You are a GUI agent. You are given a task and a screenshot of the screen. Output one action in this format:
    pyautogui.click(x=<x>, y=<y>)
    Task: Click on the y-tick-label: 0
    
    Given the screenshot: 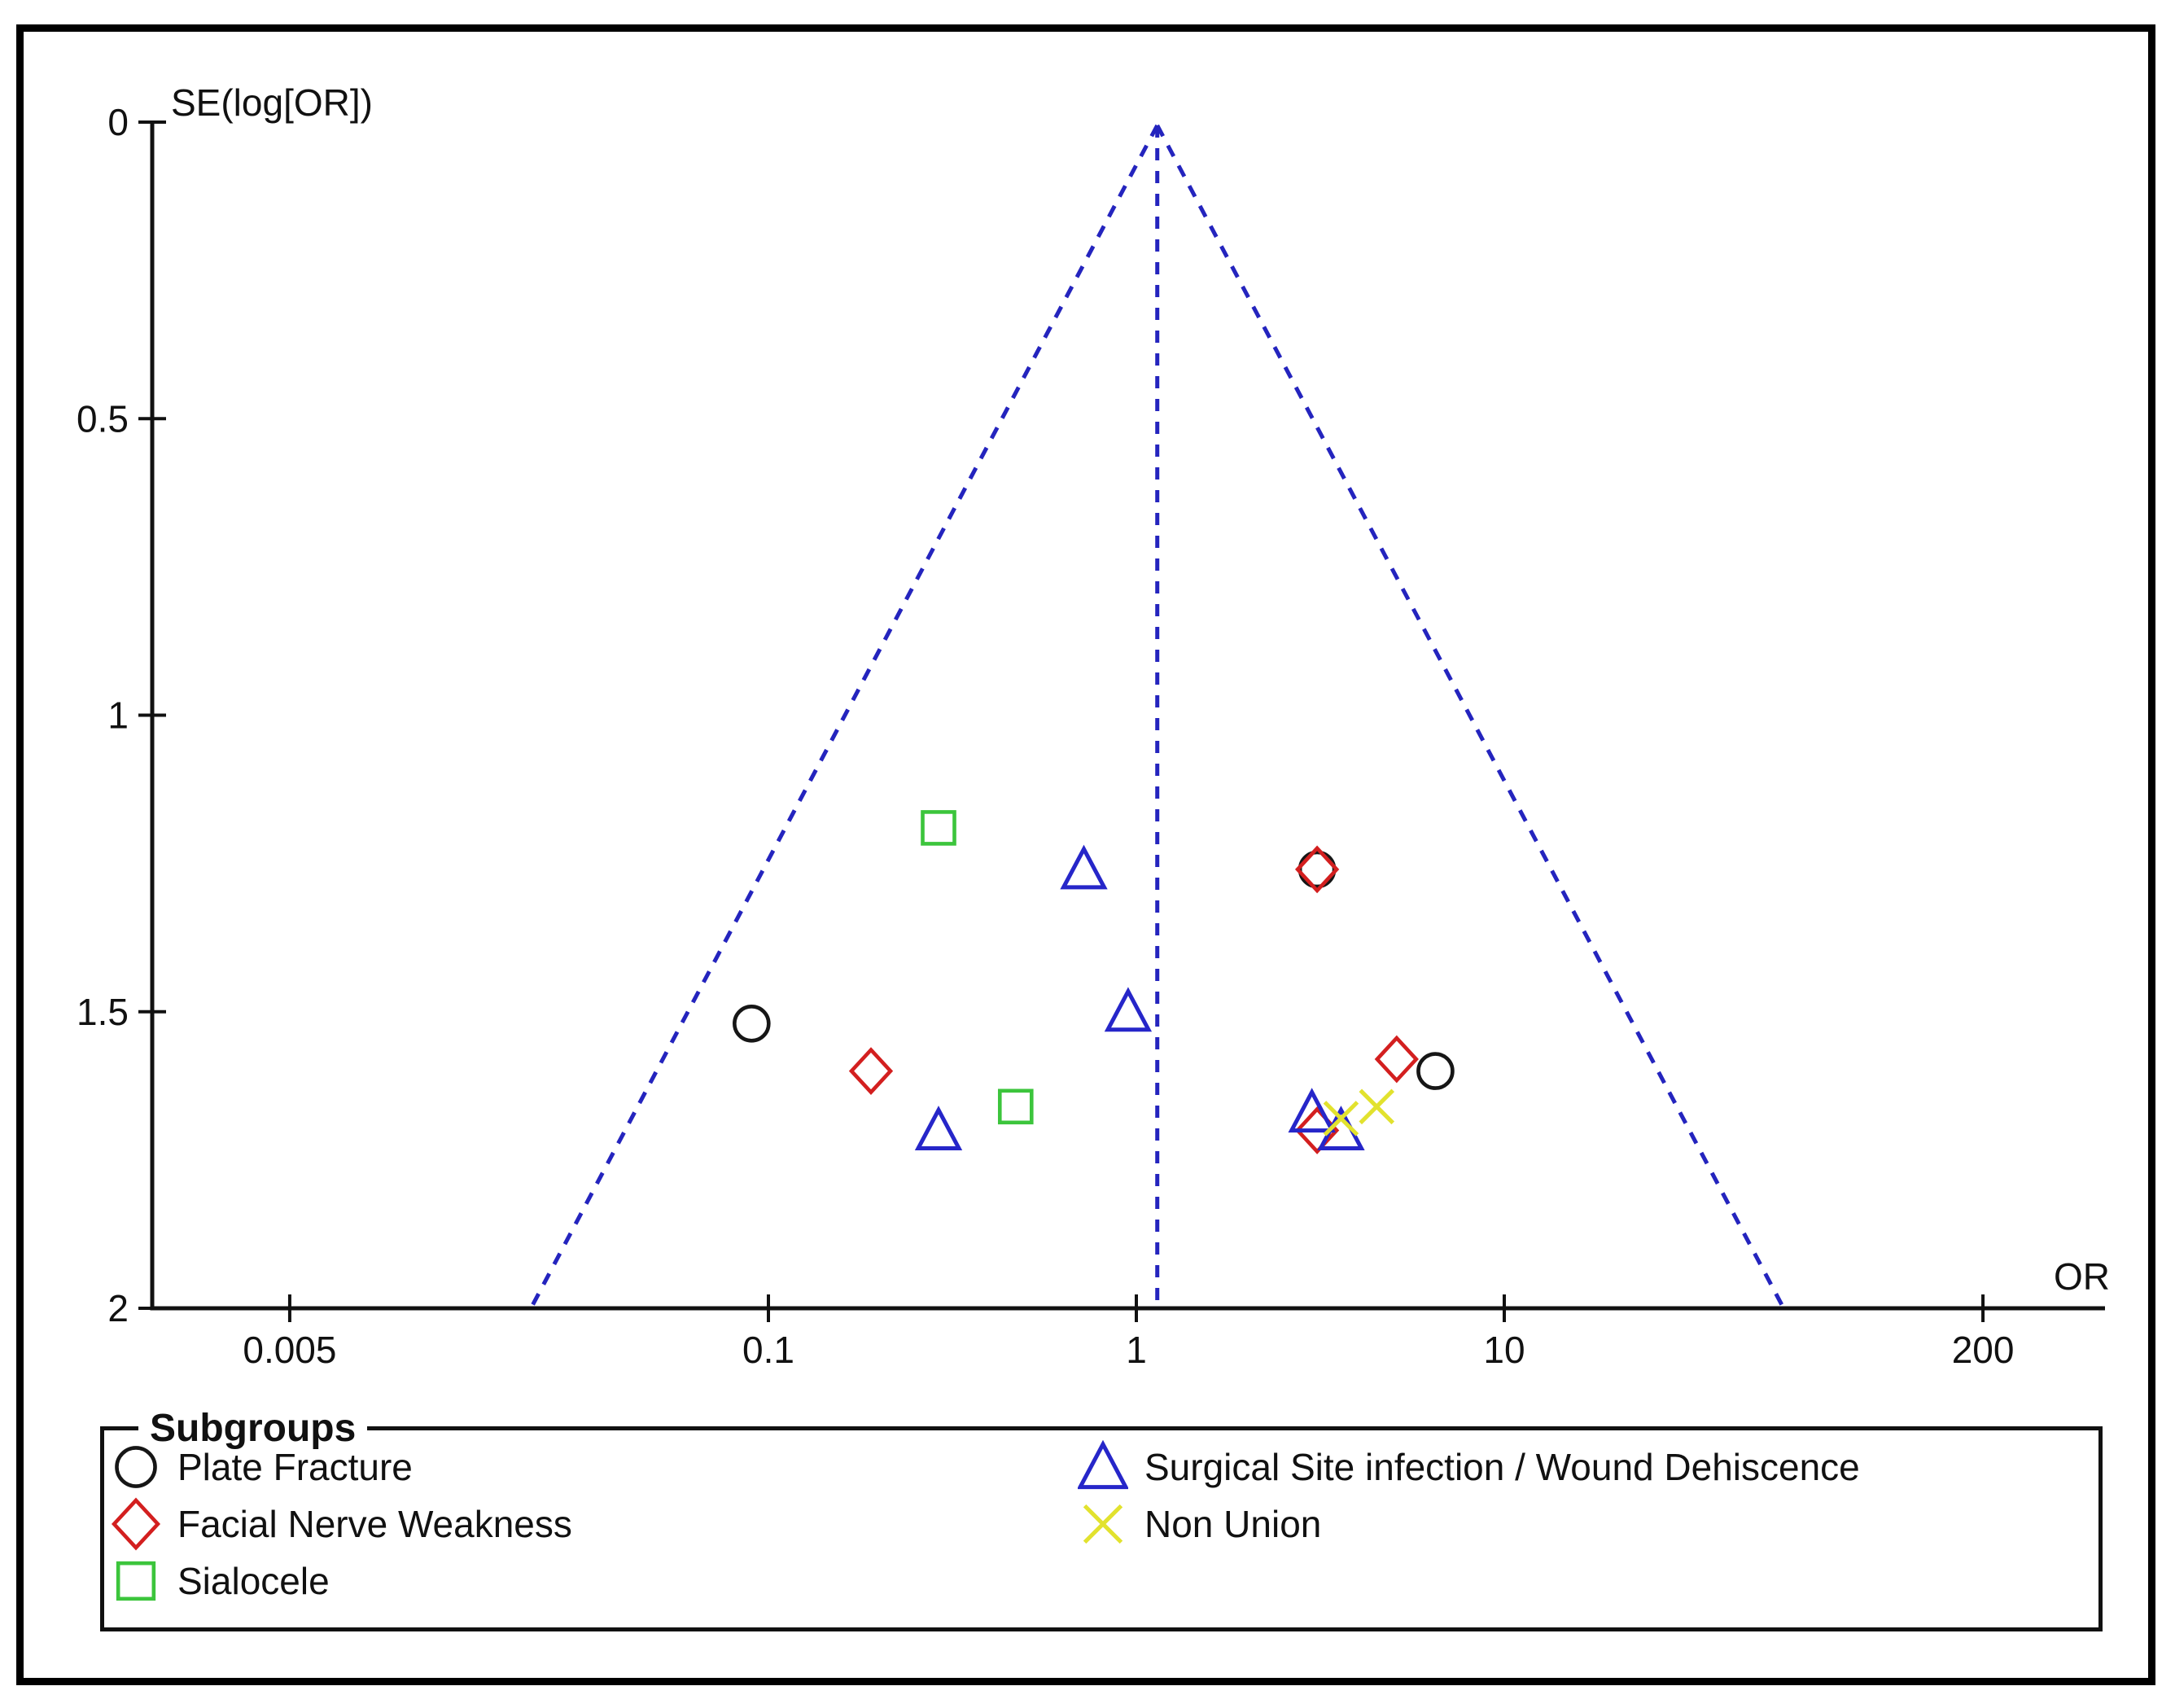 What is the action you would take?
    pyautogui.click(x=118, y=122)
    